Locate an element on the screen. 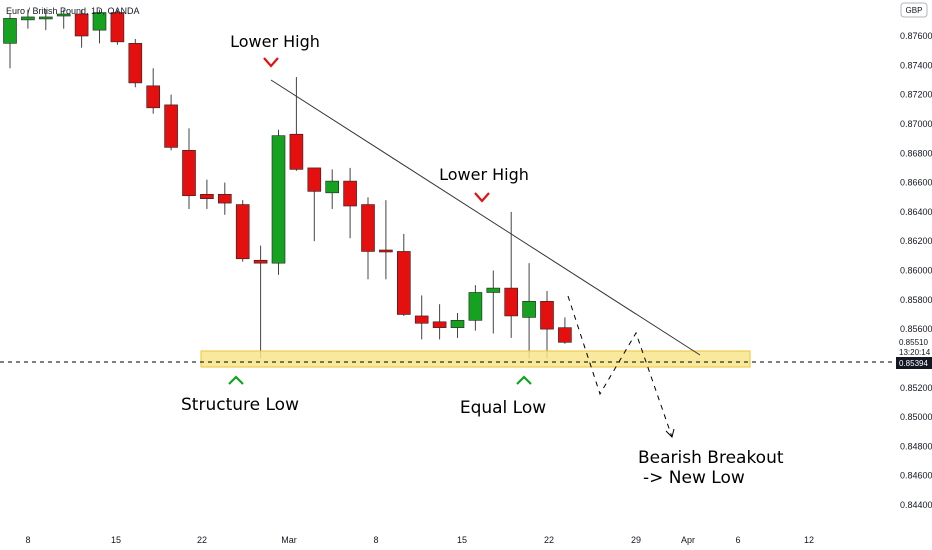 The height and width of the screenshot is (550, 932). y-tick-label: 0.86000 is located at coordinates (916, 271).